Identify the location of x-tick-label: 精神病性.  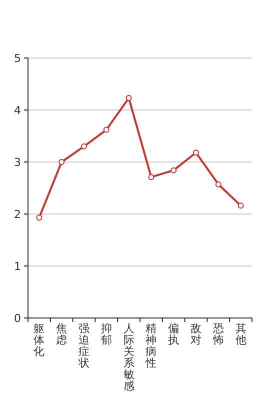
(150, 346).